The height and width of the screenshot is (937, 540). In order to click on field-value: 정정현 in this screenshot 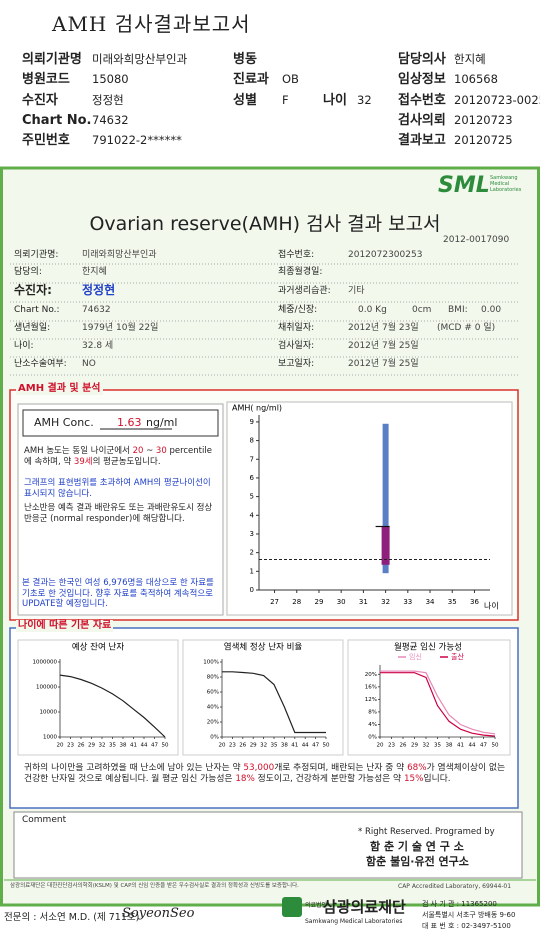, I will do `click(99, 290)`.